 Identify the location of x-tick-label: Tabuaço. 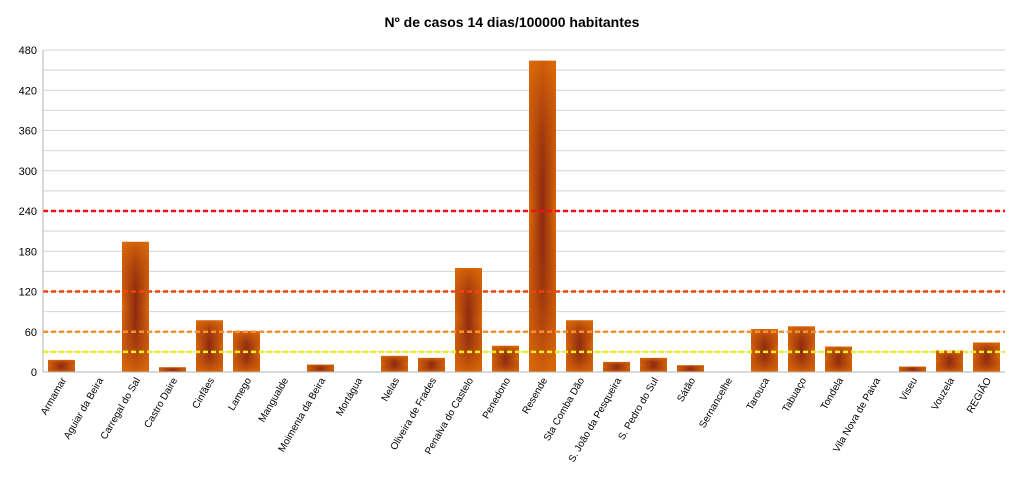
(795, 395).